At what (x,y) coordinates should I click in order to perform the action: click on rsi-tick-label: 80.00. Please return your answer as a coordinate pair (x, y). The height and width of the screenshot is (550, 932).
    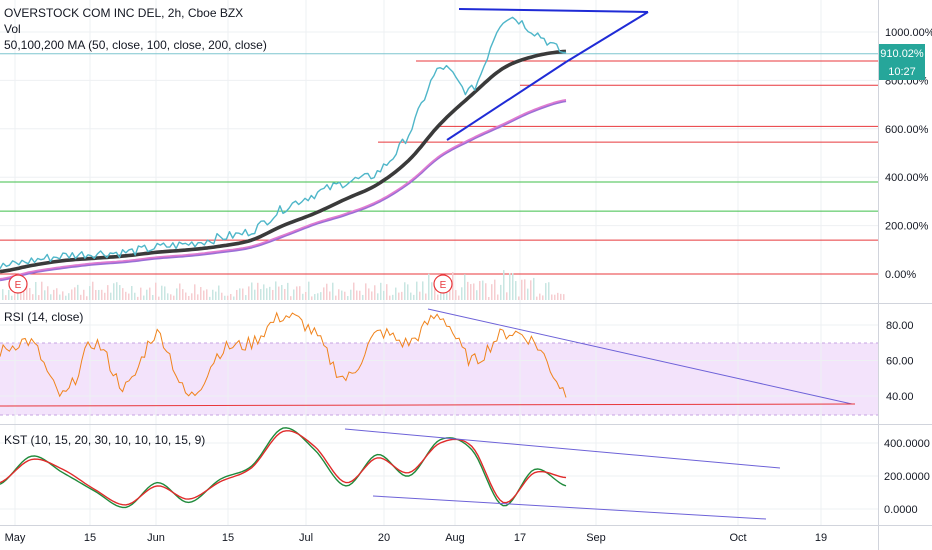
    Looking at the image, I should click on (900, 326).